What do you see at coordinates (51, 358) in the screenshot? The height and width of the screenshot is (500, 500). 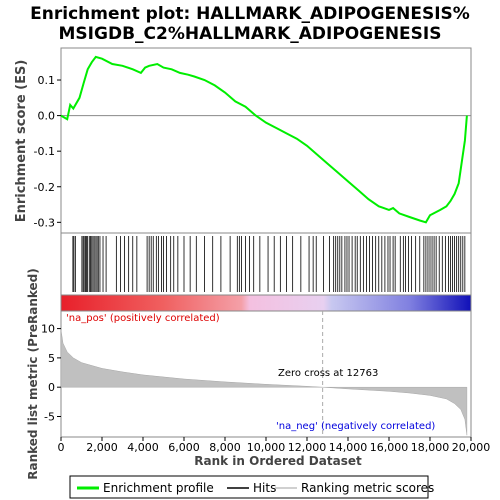 I see `rank-y-tick-label: 5` at bounding box center [51, 358].